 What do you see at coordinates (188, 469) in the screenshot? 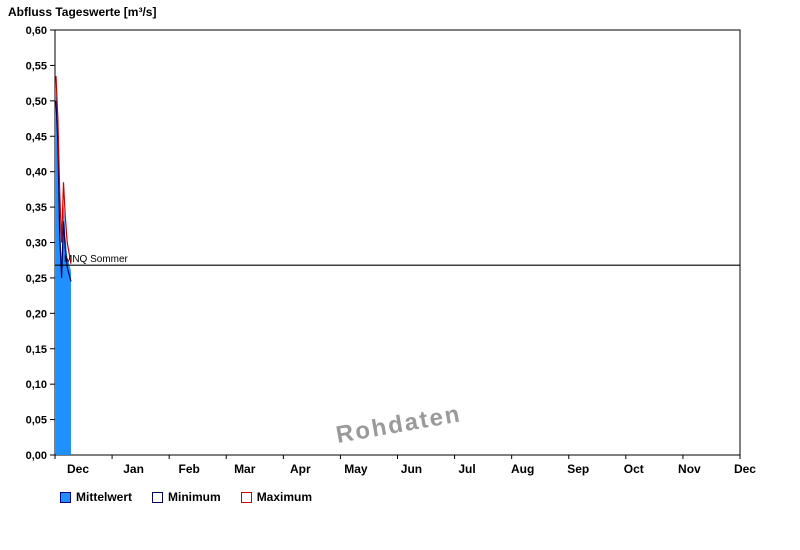
I see `x-month-label: Feb` at bounding box center [188, 469].